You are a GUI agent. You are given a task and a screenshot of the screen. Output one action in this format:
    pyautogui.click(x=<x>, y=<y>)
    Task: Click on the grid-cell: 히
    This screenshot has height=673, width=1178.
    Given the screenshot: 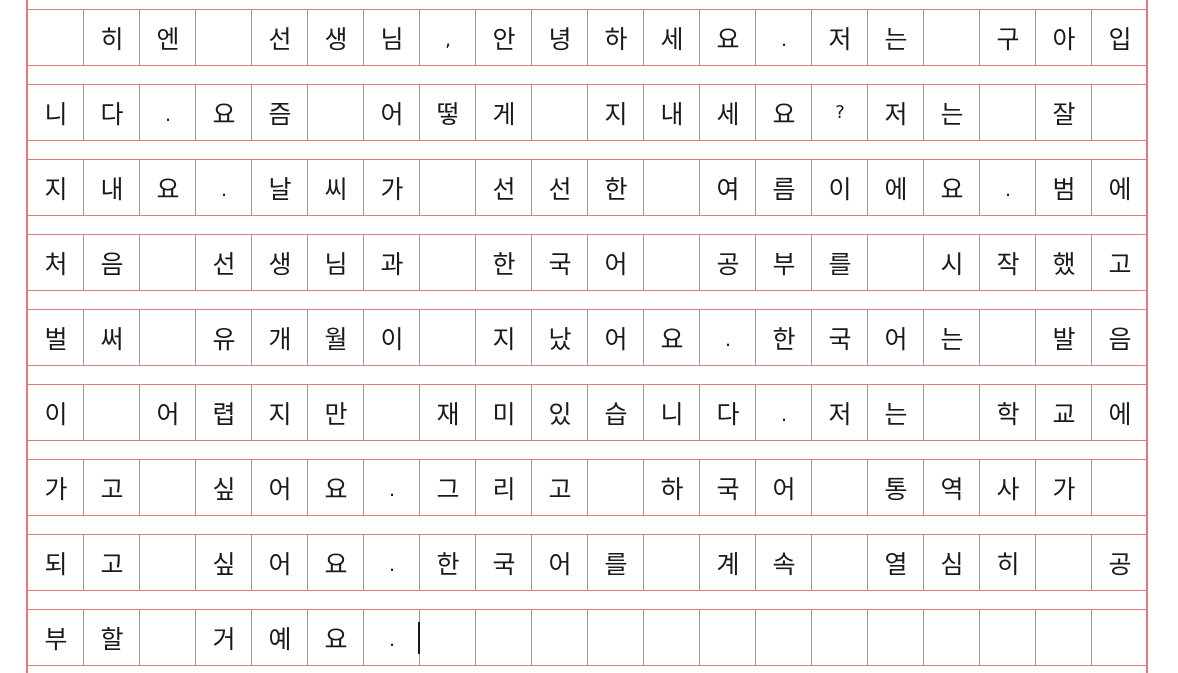 What is the action you would take?
    pyautogui.click(x=1008, y=564)
    